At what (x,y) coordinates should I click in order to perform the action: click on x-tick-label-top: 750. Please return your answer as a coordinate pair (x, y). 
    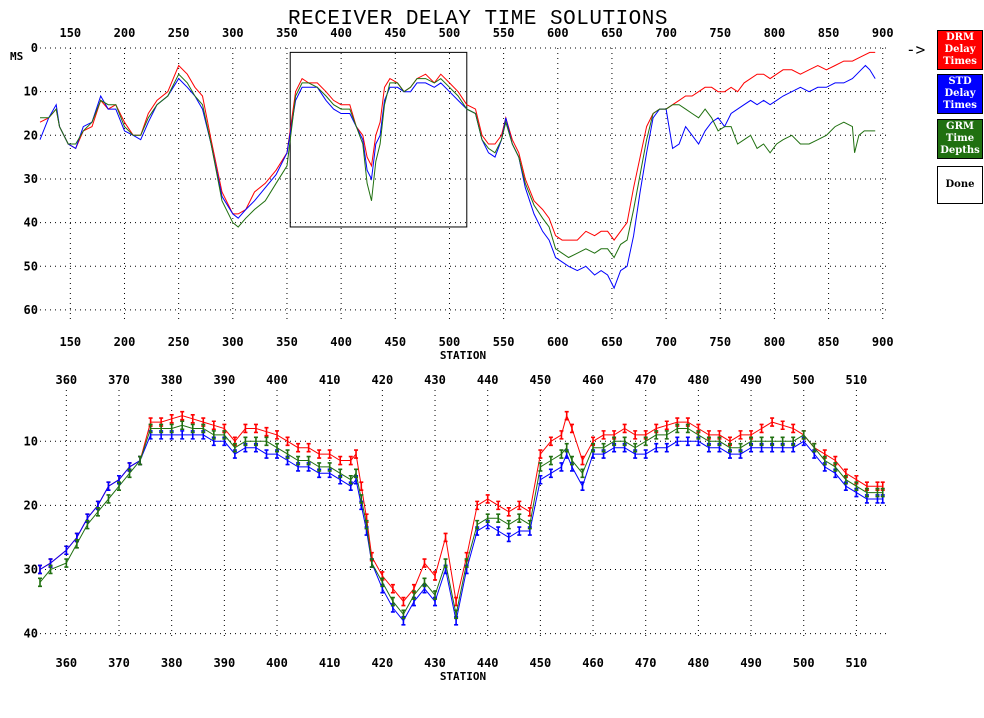
    Looking at the image, I should click on (720, 33).